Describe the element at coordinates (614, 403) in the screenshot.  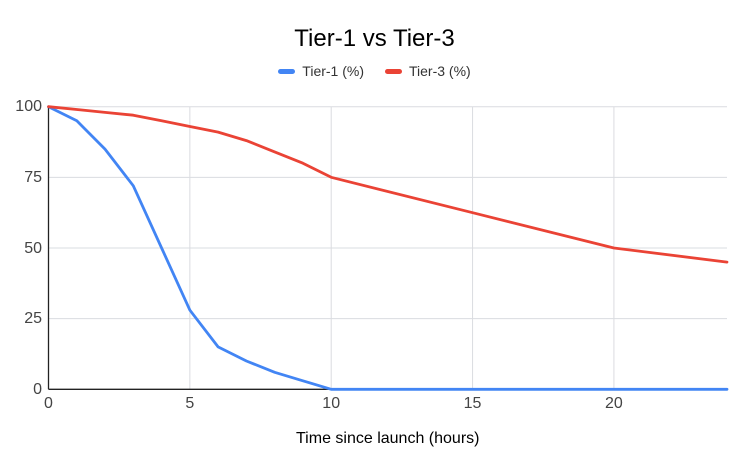
I see `x-tick-label: 20` at that location.